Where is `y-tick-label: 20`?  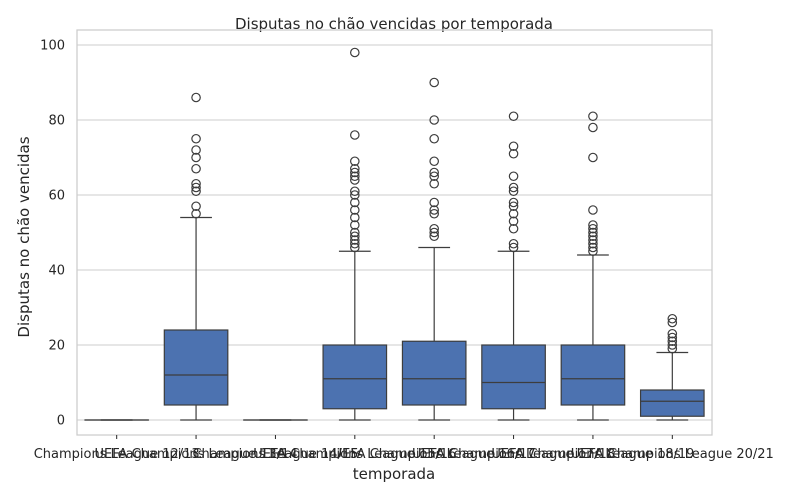
y-tick-label: 20 is located at coordinates (56, 346).